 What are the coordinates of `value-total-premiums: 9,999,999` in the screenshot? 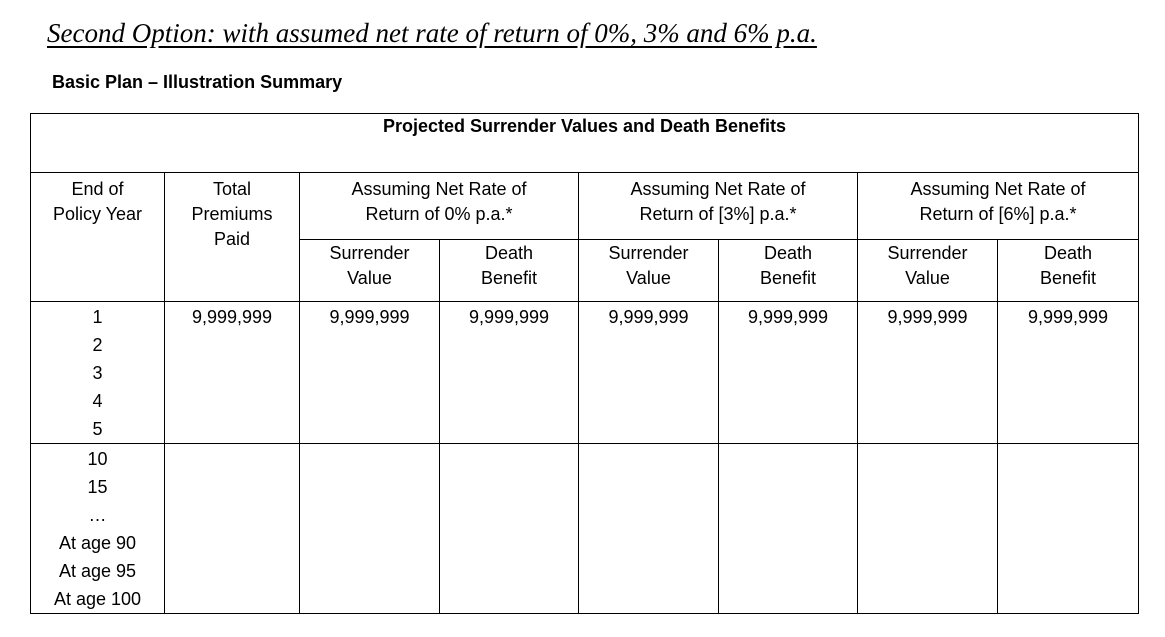 It's located at (232, 372).